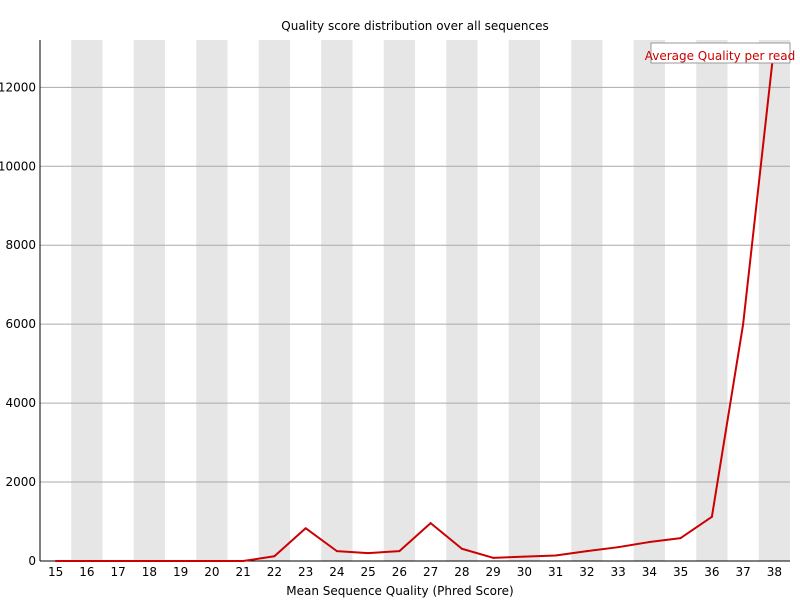 This screenshot has width=800, height=600. Describe the element at coordinates (117, 572) in the screenshot. I see `x-tick-label: 17` at that location.